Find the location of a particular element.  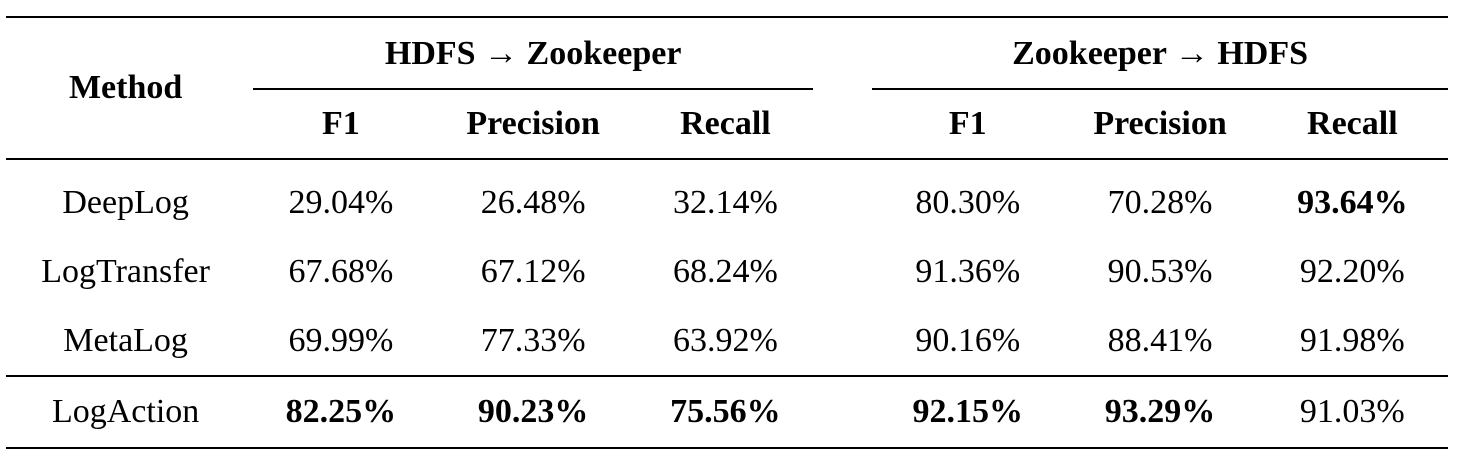

value-cell: 91.36% is located at coordinates (968, 271).